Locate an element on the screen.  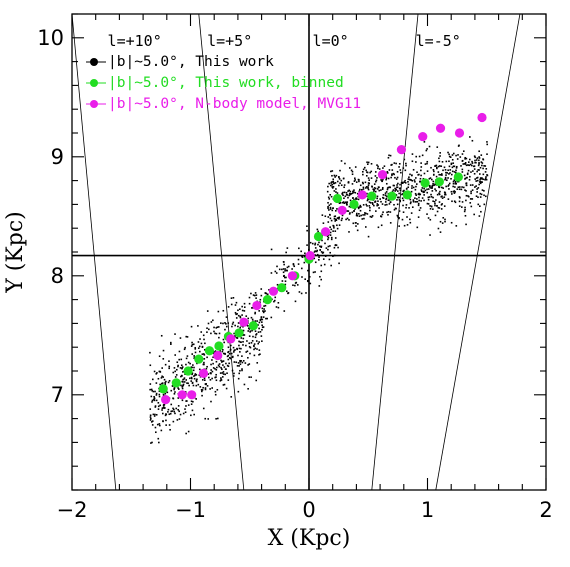
legend-label: |b|~5.0°, This work, binned is located at coordinates (226, 83).